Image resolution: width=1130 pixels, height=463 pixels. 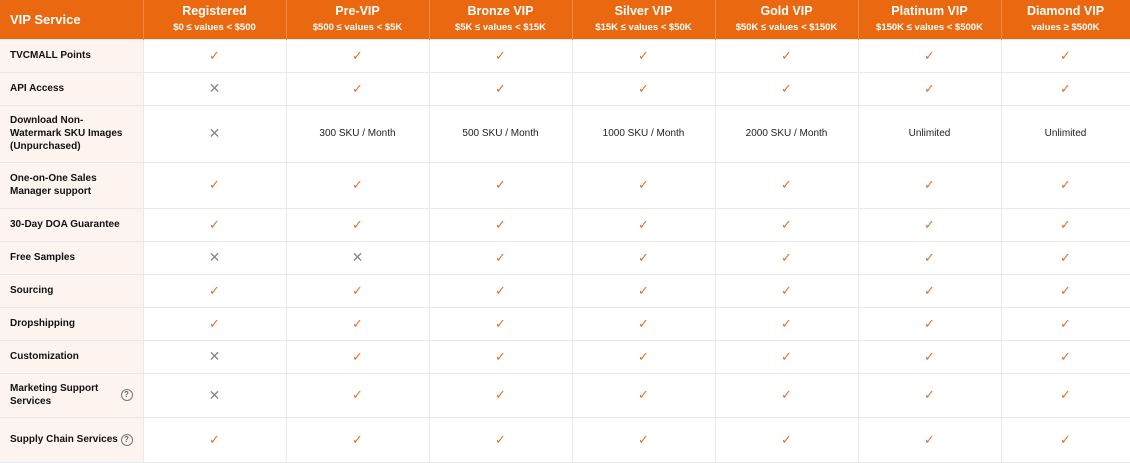 What do you see at coordinates (215, 19) in the screenshot?
I see `tier-header-registered: Registered $0 ≤ values < $500` at bounding box center [215, 19].